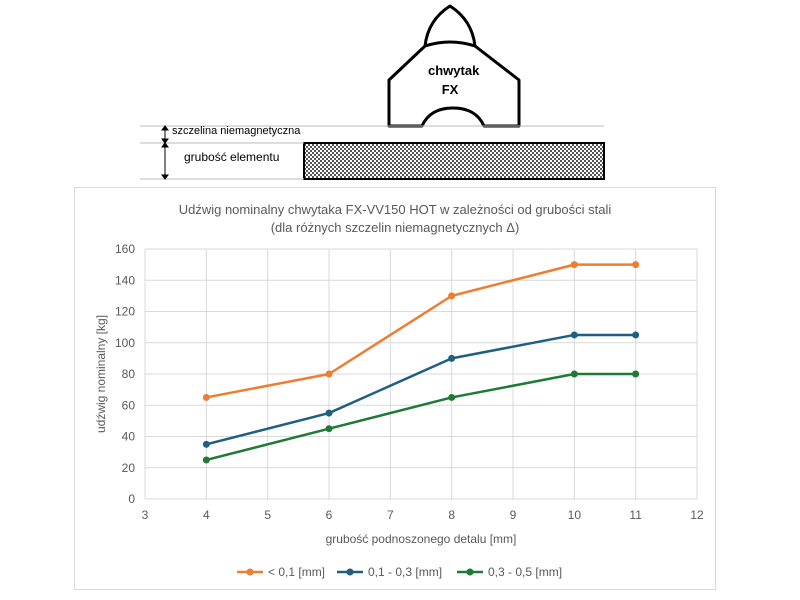  What do you see at coordinates (236, 131) in the screenshot?
I see `gap-label: szczelina niemagnetyczna` at bounding box center [236, 131].